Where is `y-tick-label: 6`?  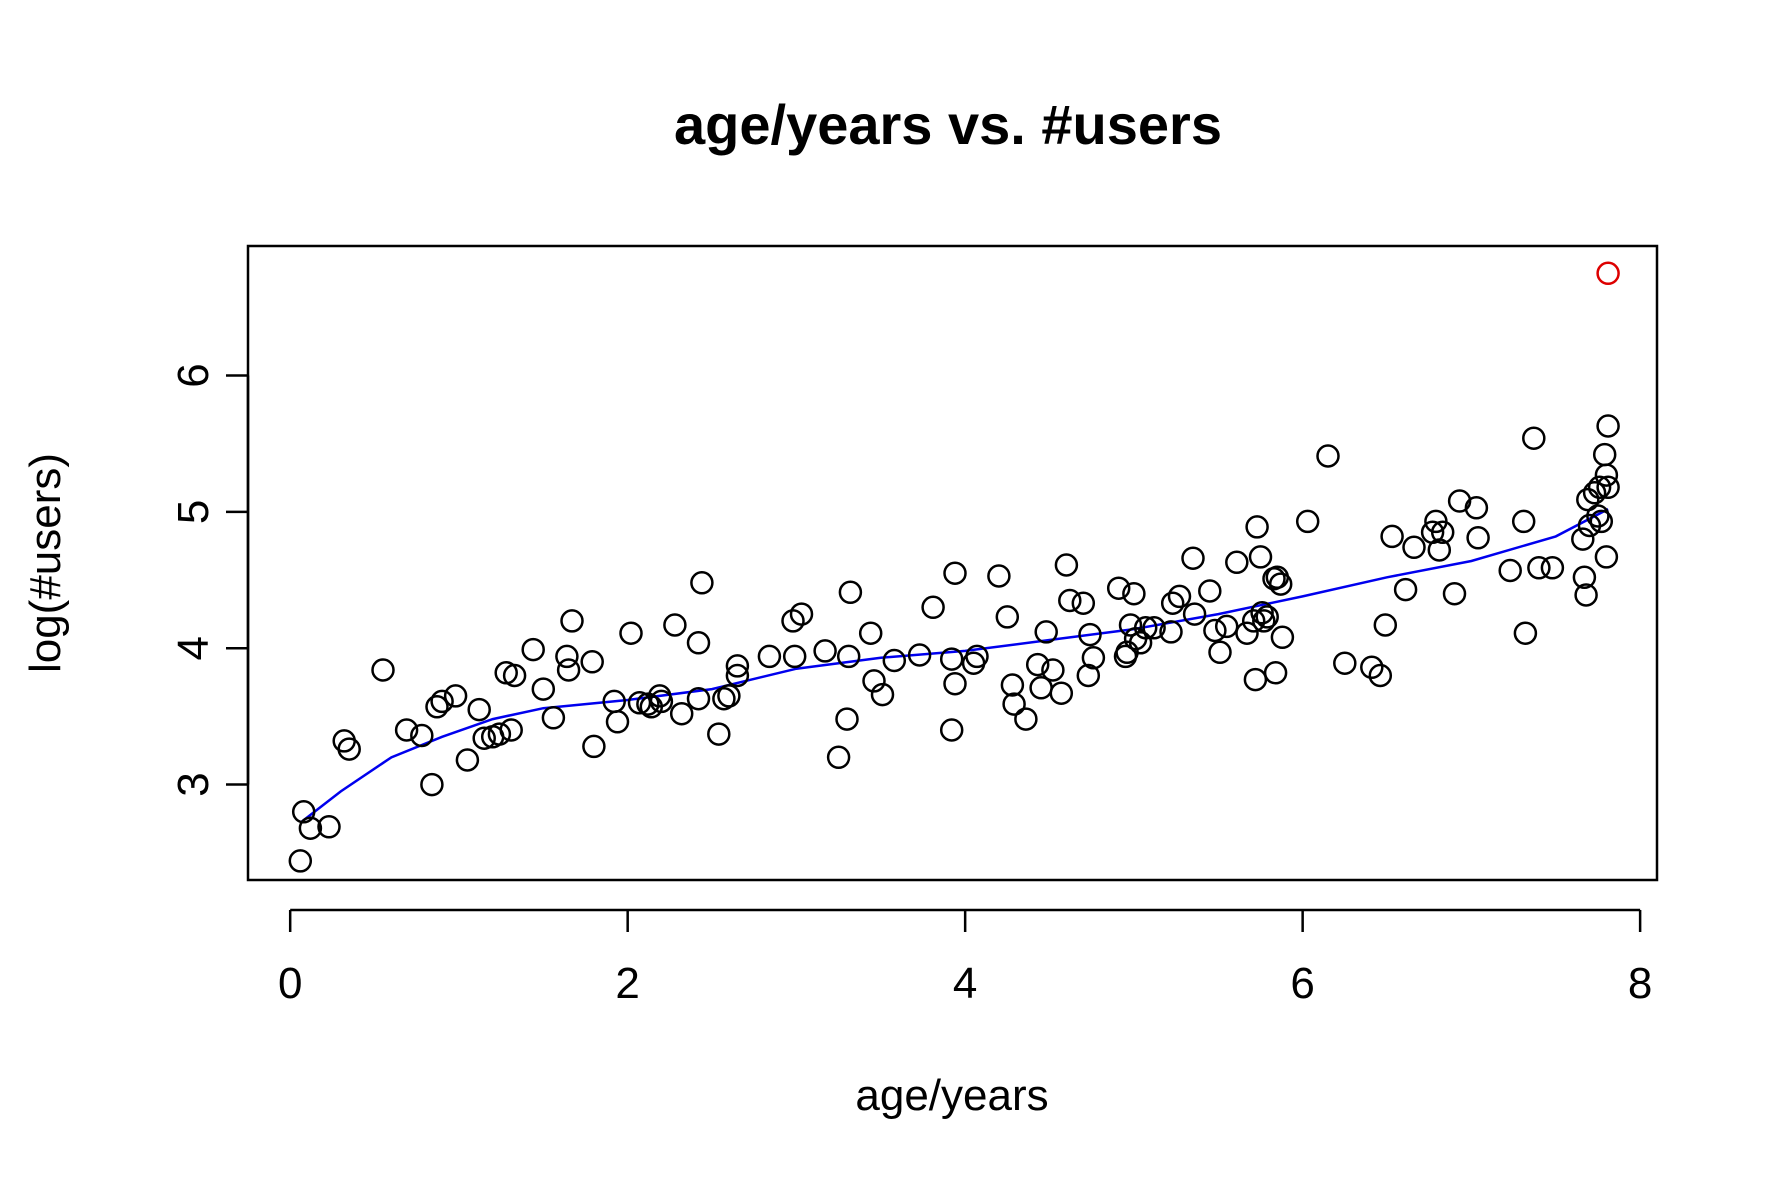
y-tick-label: 6 is located at coordinates (193, 375).